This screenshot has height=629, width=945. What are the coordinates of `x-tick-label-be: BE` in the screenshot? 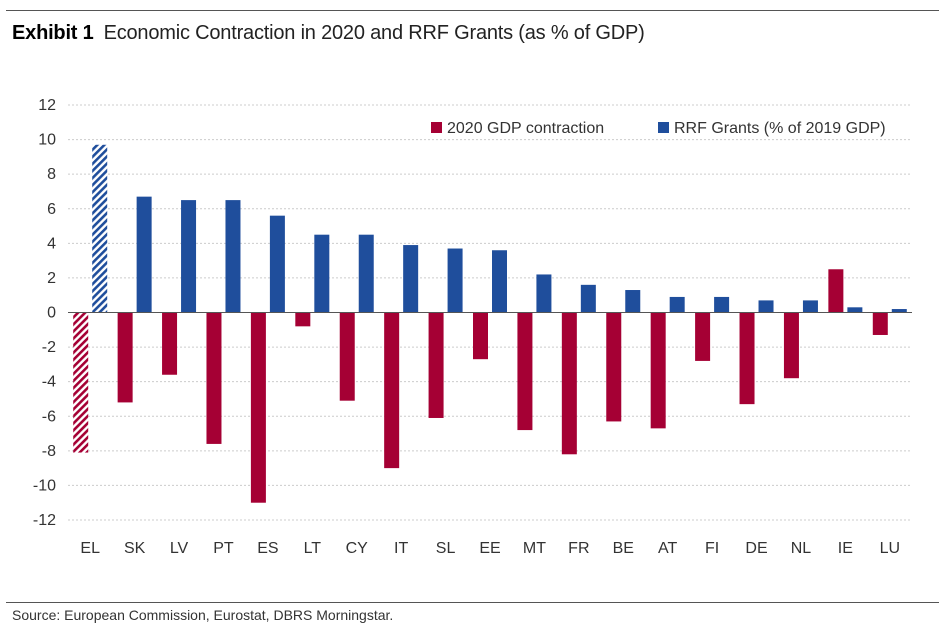 It's located at (623, 548).